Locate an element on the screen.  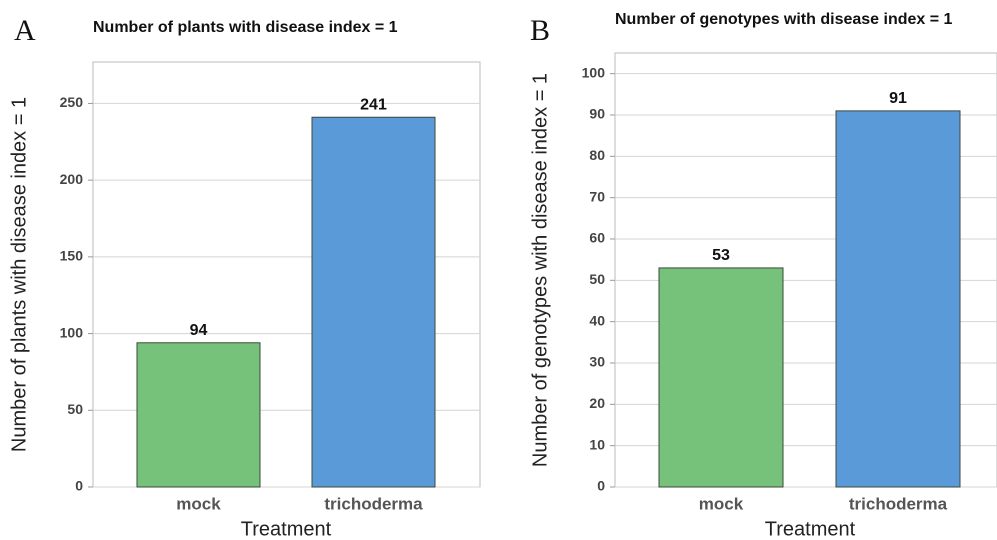
value-label: 53 is located at coordinates (721, 255).